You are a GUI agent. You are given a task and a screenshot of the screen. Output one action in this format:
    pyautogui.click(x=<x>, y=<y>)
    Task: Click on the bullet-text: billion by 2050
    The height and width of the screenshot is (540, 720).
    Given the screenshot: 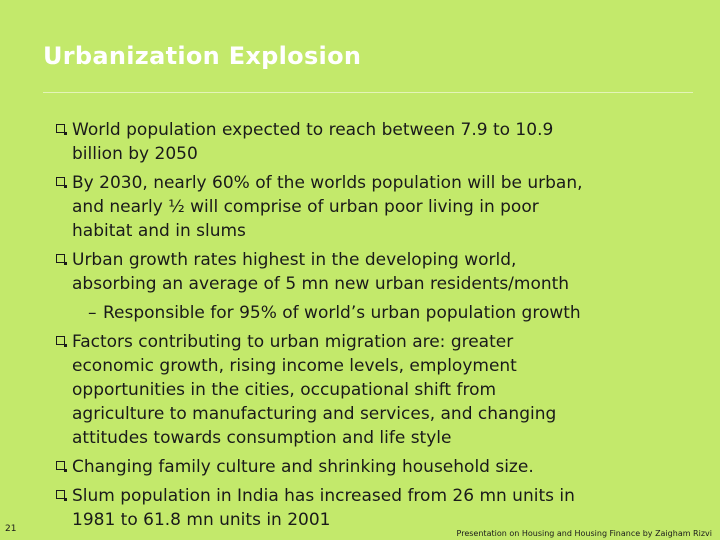 What is the action you would take?
    pyautogui.click(x=135, y=154)
    